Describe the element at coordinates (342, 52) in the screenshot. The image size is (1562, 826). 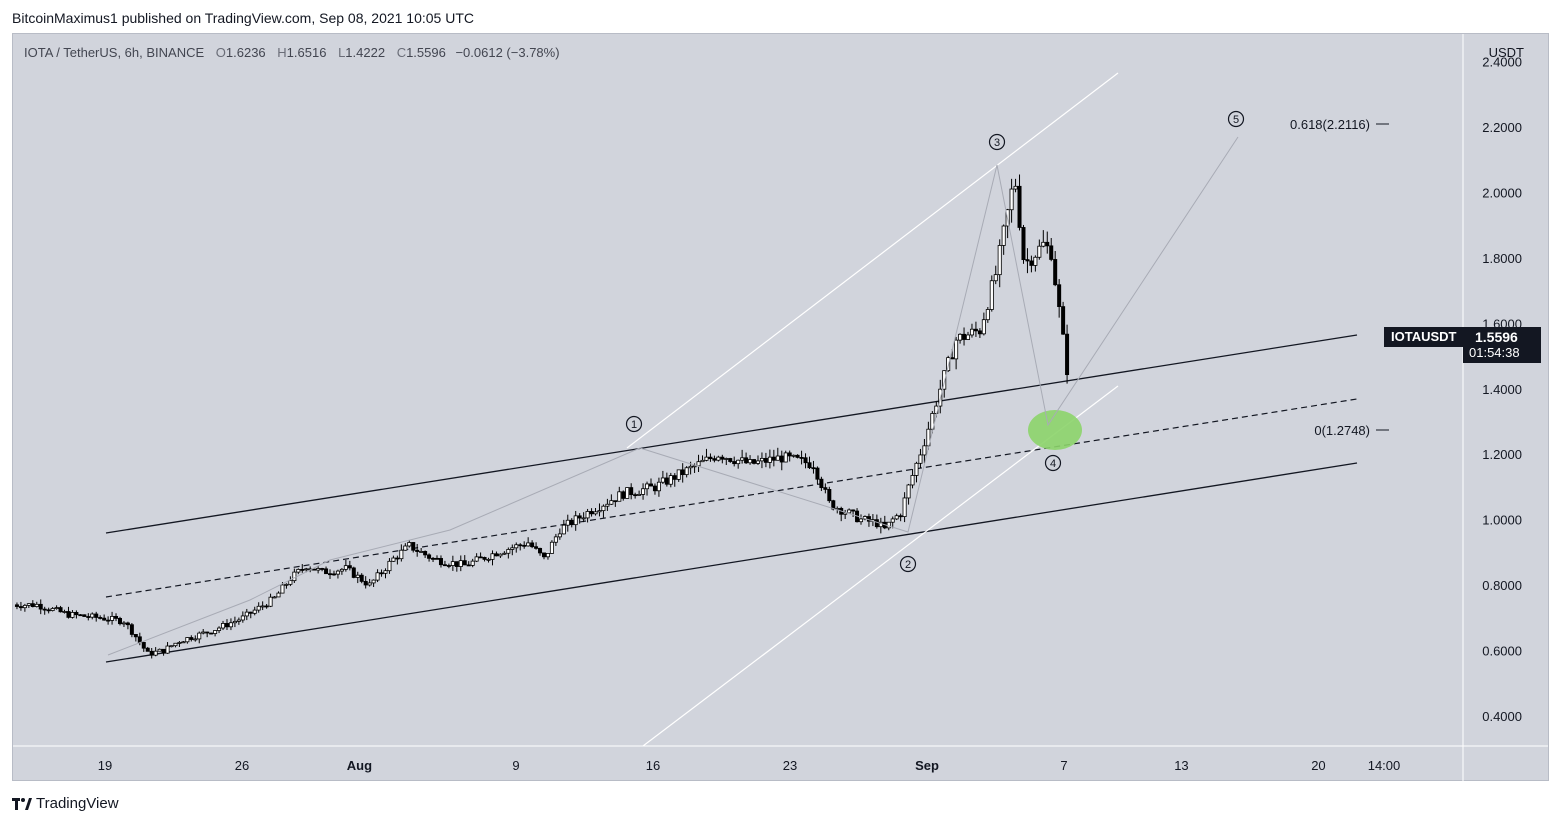
I see `low-label: L` at that location.